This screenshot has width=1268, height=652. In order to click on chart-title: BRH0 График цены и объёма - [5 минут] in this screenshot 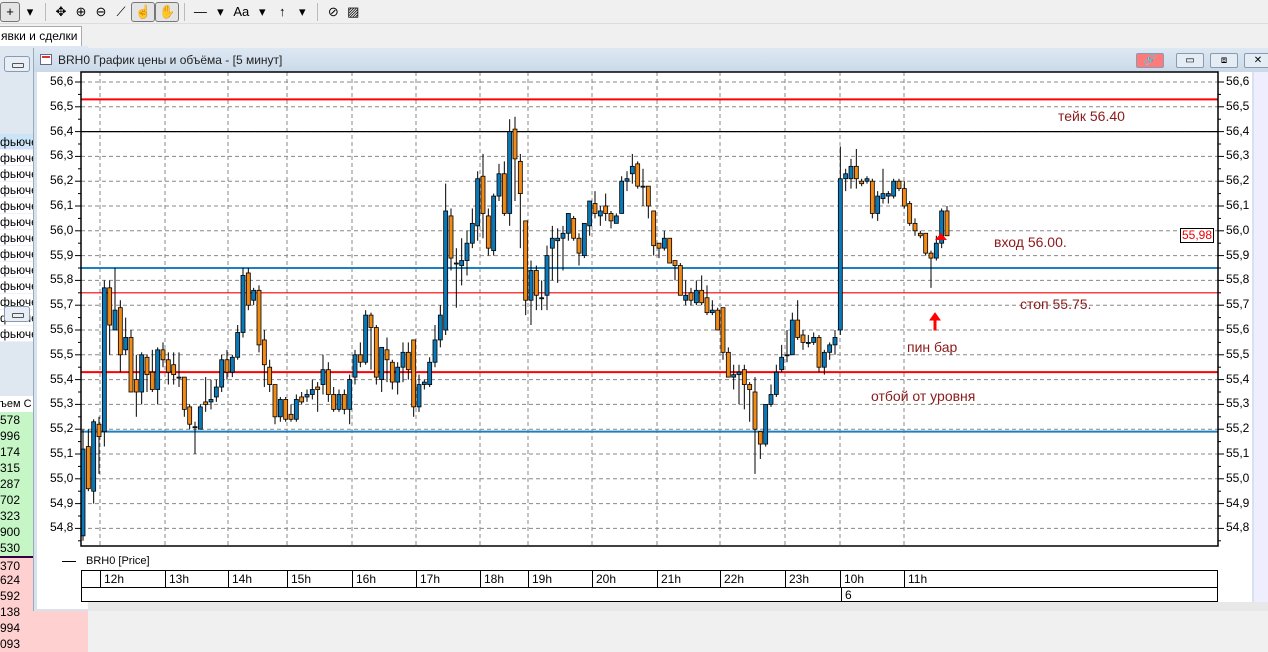, I will do `click(170, 60)`.